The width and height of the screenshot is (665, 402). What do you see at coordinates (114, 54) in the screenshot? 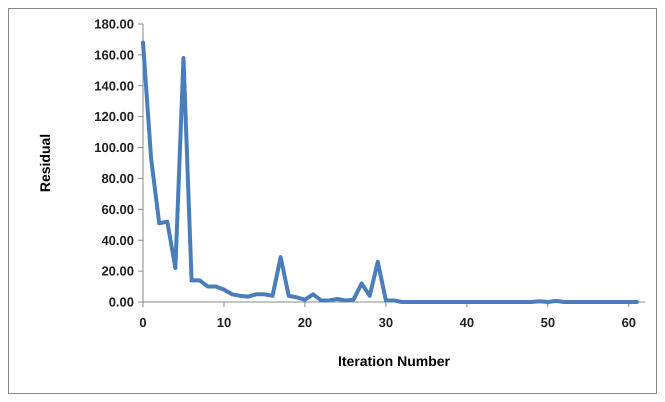
I see `y-tick-label: 160.00` at bounding box center [114, 54].